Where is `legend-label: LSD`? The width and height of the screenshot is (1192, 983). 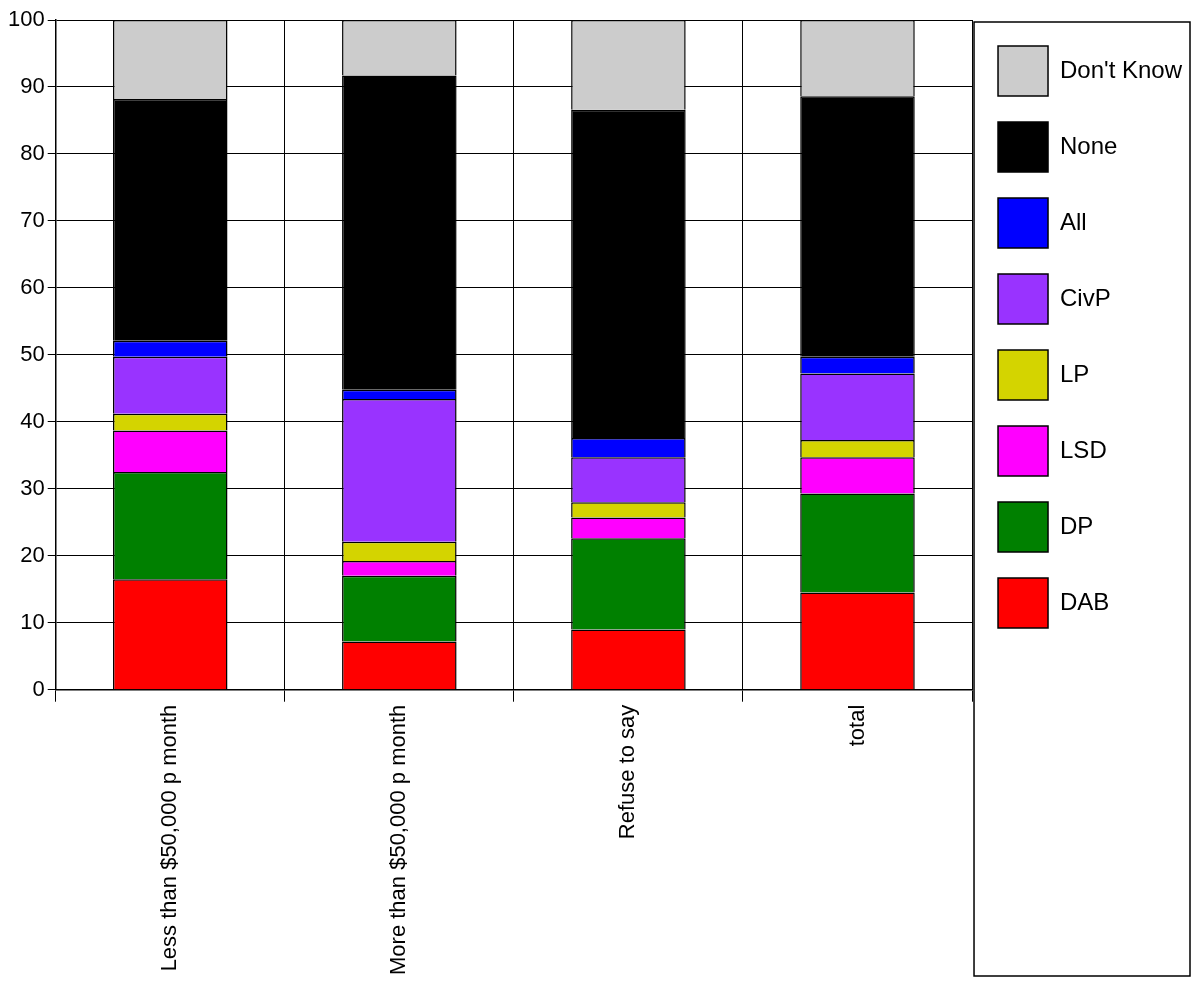 legend-label: LSD is located at coordinates (1083, 449).